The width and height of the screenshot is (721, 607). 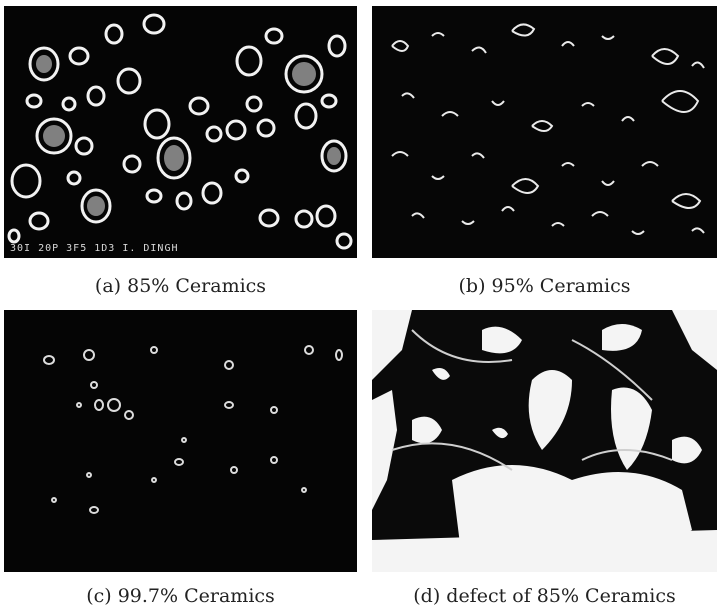 What do you see at coordinates (544, 596) in the screenshot?
I see `caption-d: (d) defect of 85% Ceramics` at bounding box center [544, 596].